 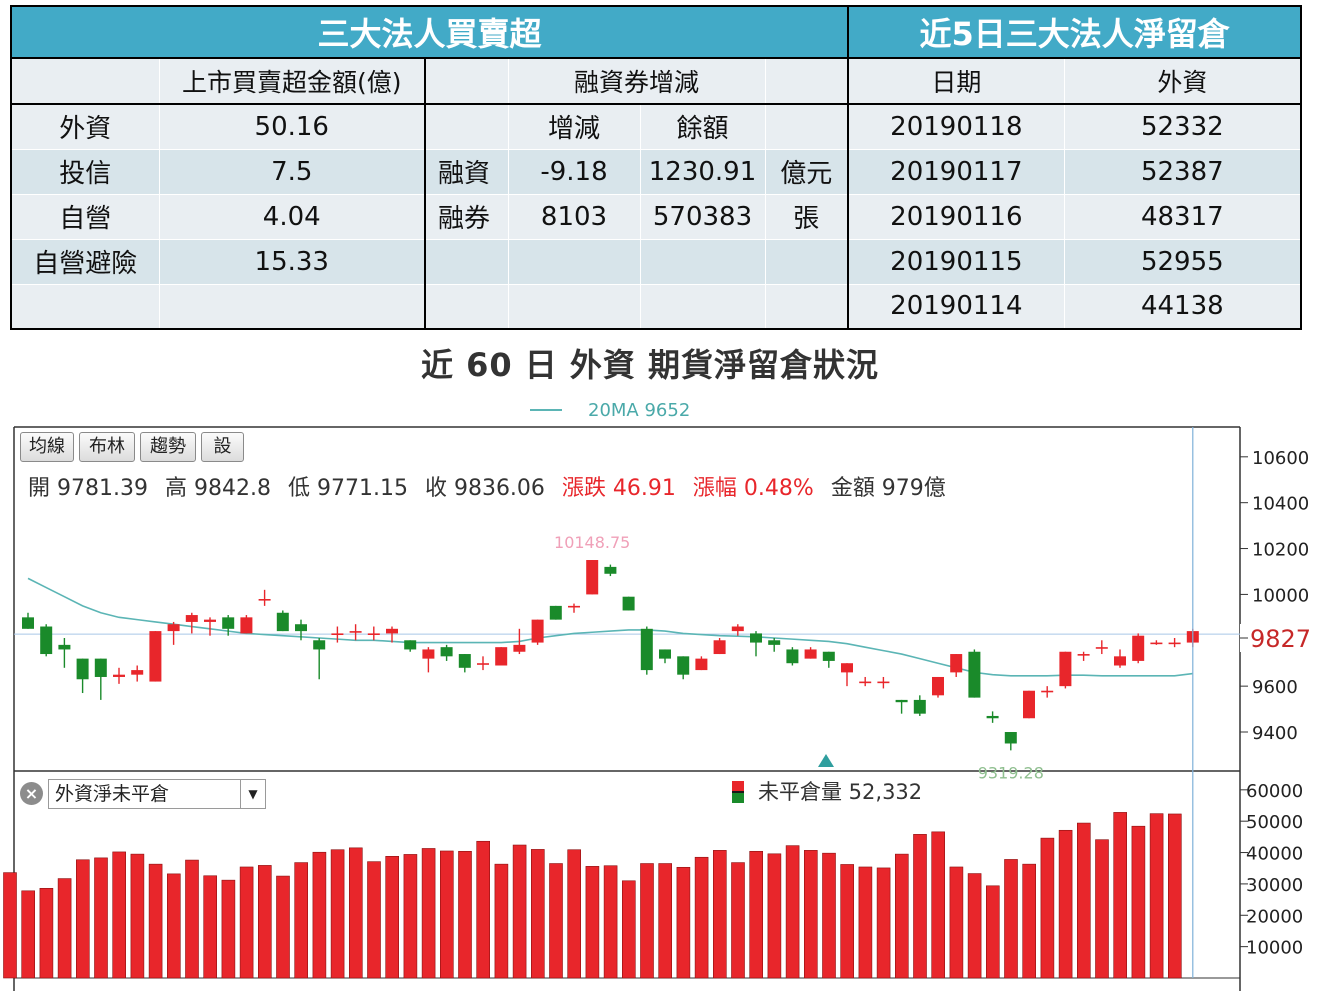 I want to click on position-foreign: 52387, so click(x=1183, y=172).